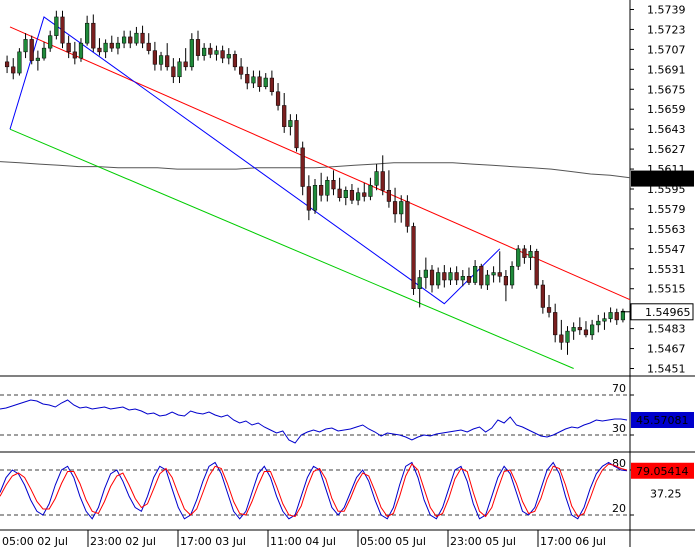  What do you see at coordinates (123, 541) in the screenshot?
I see `time-tick-label: 23:00 02 Jul` at bounding box center [123, 541].